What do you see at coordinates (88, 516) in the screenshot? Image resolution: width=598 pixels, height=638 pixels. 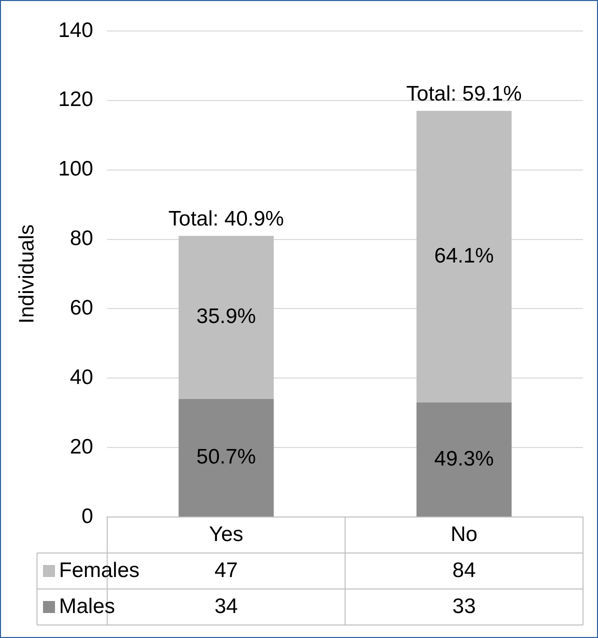 I see `y-tick-label: 0` at bounding box center [88, 516].